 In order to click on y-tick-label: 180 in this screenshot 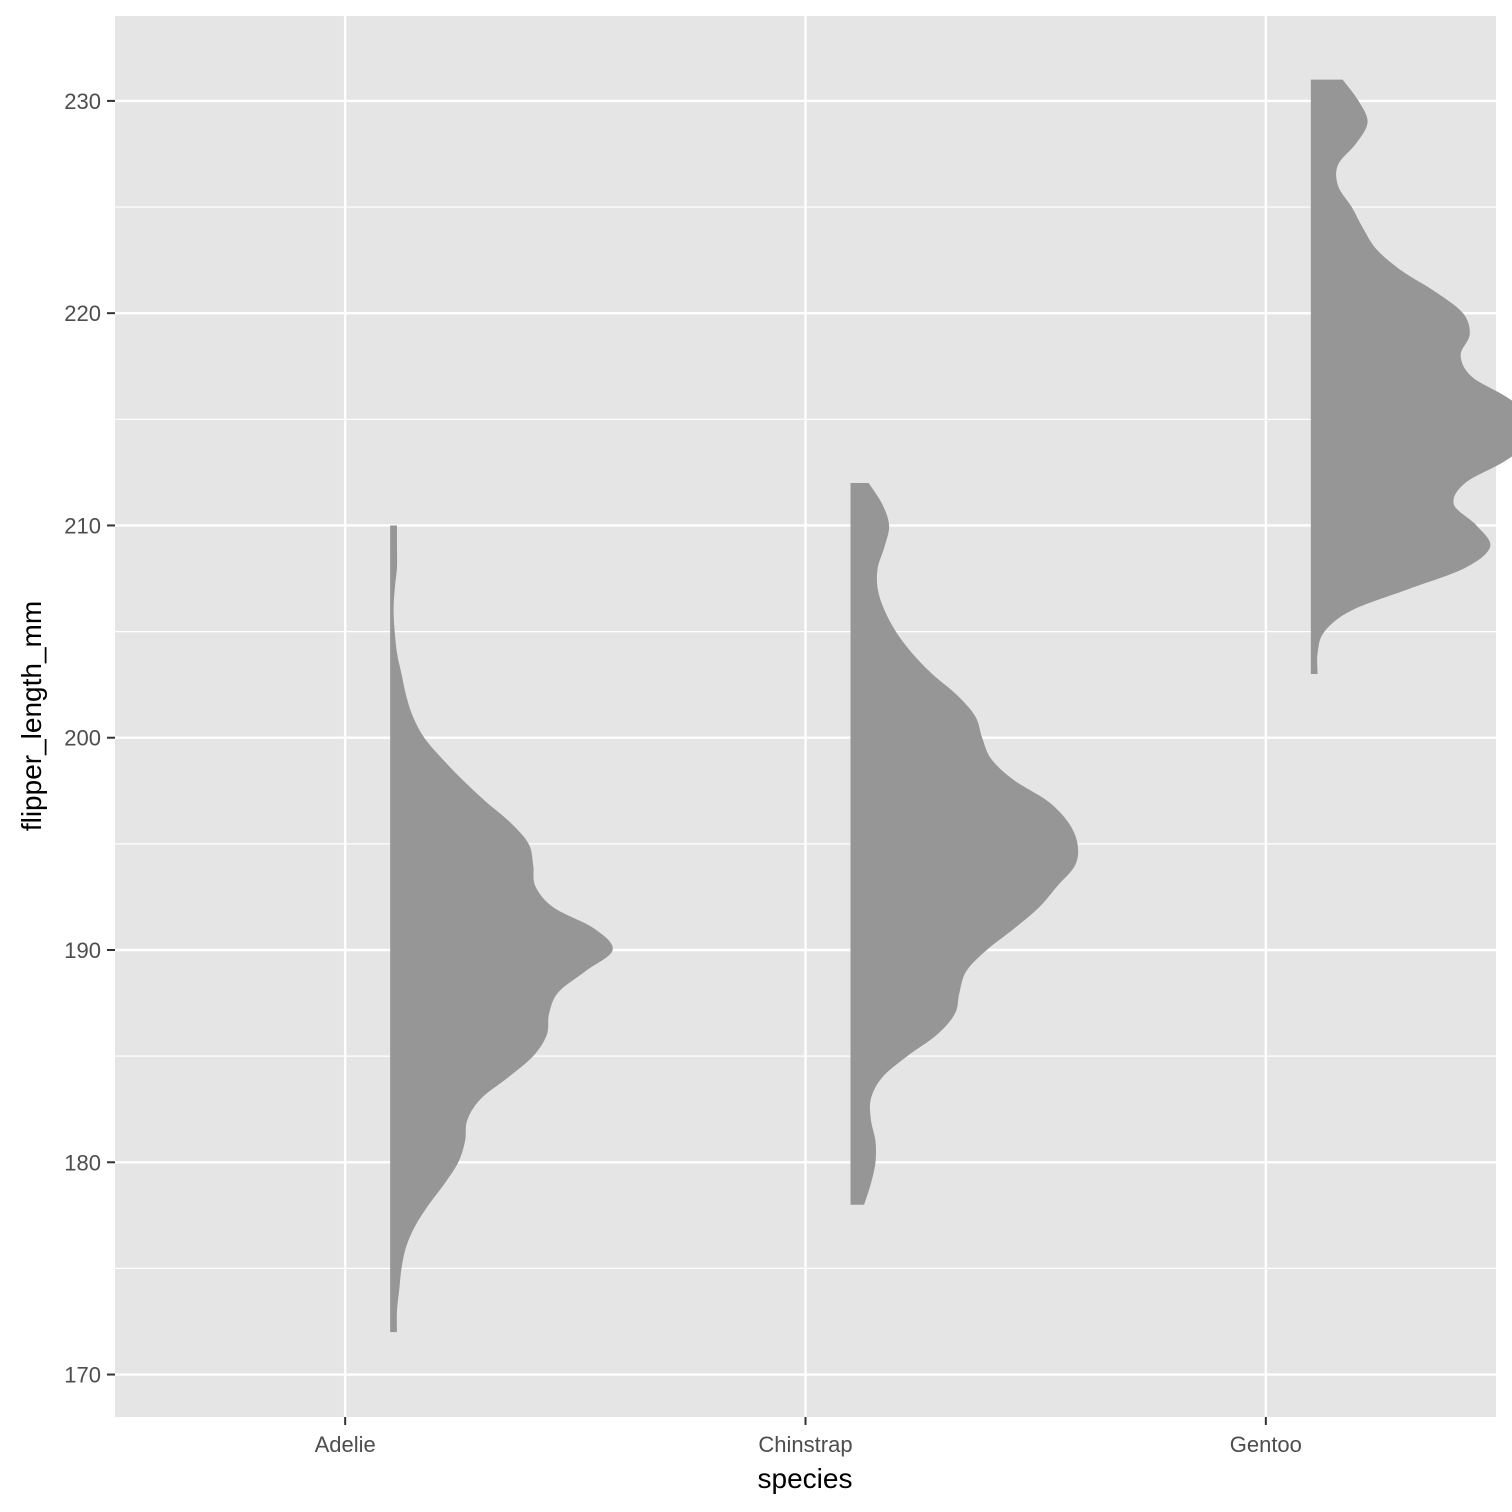, I will do `click(82, 1162)`.